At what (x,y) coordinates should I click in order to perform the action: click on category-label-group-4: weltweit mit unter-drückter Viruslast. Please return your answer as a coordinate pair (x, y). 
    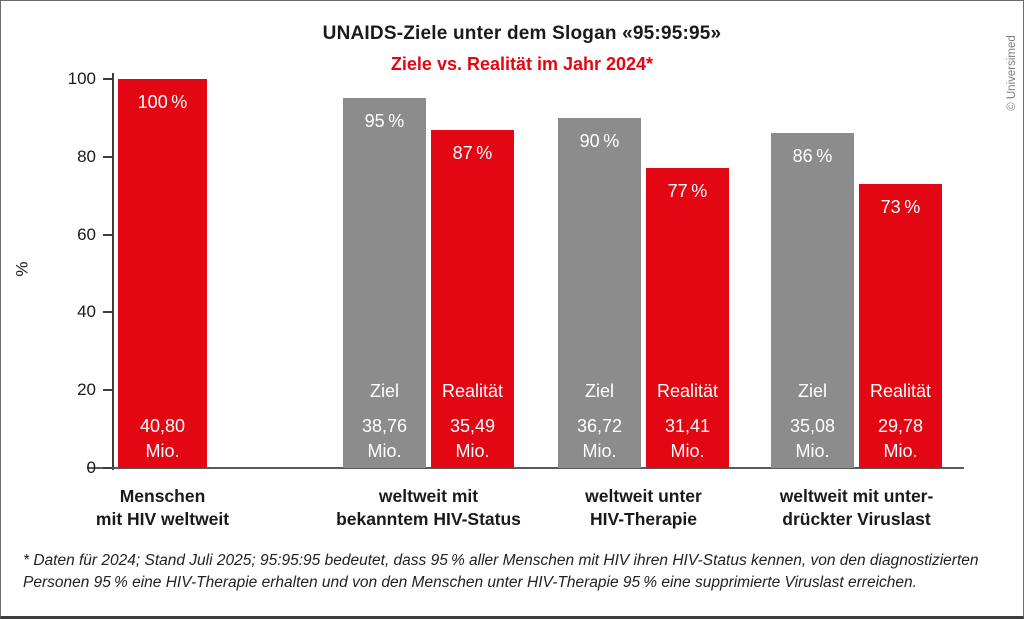
    Looking at the image, I should click on (857, 508).